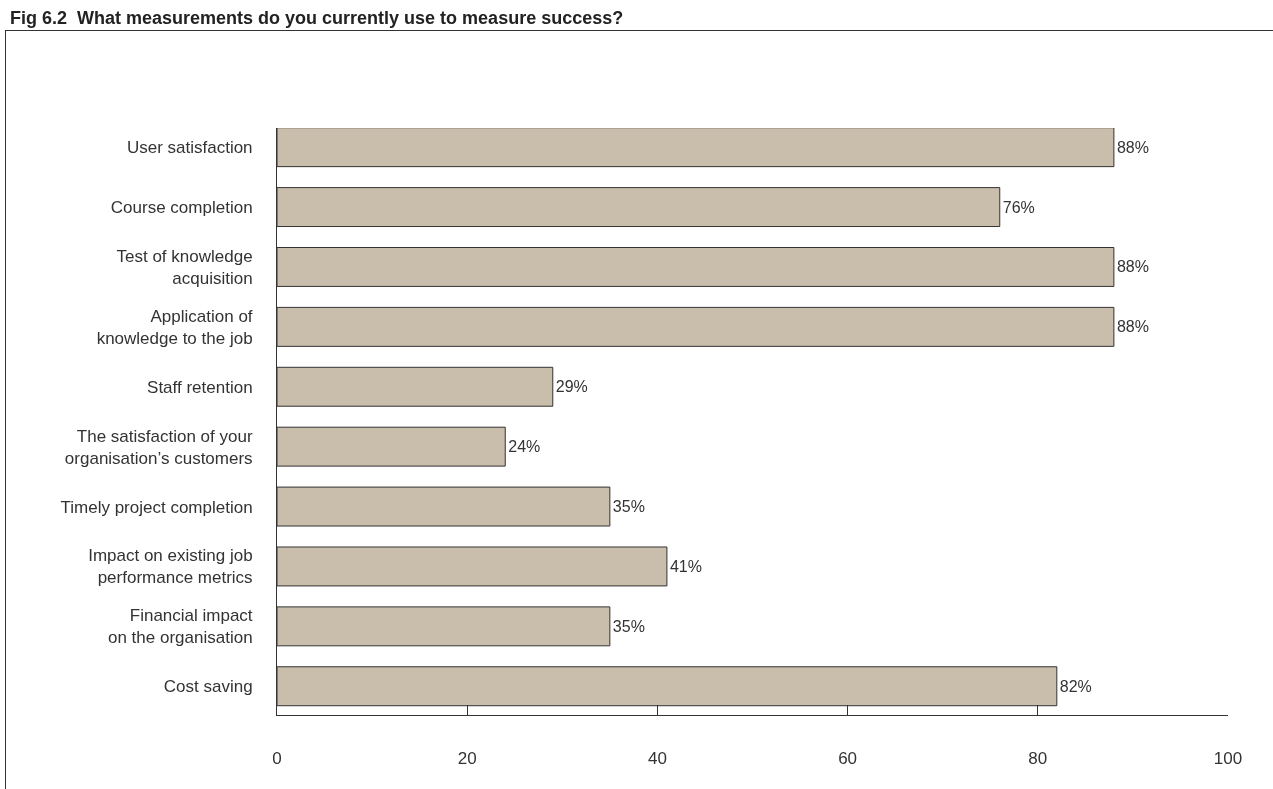 This screenshot has width=1273, height=789. What do you see at coordinates (685, 566) in the screenshot?
I see `data-label: 41%` at bounding box center [685, 566].